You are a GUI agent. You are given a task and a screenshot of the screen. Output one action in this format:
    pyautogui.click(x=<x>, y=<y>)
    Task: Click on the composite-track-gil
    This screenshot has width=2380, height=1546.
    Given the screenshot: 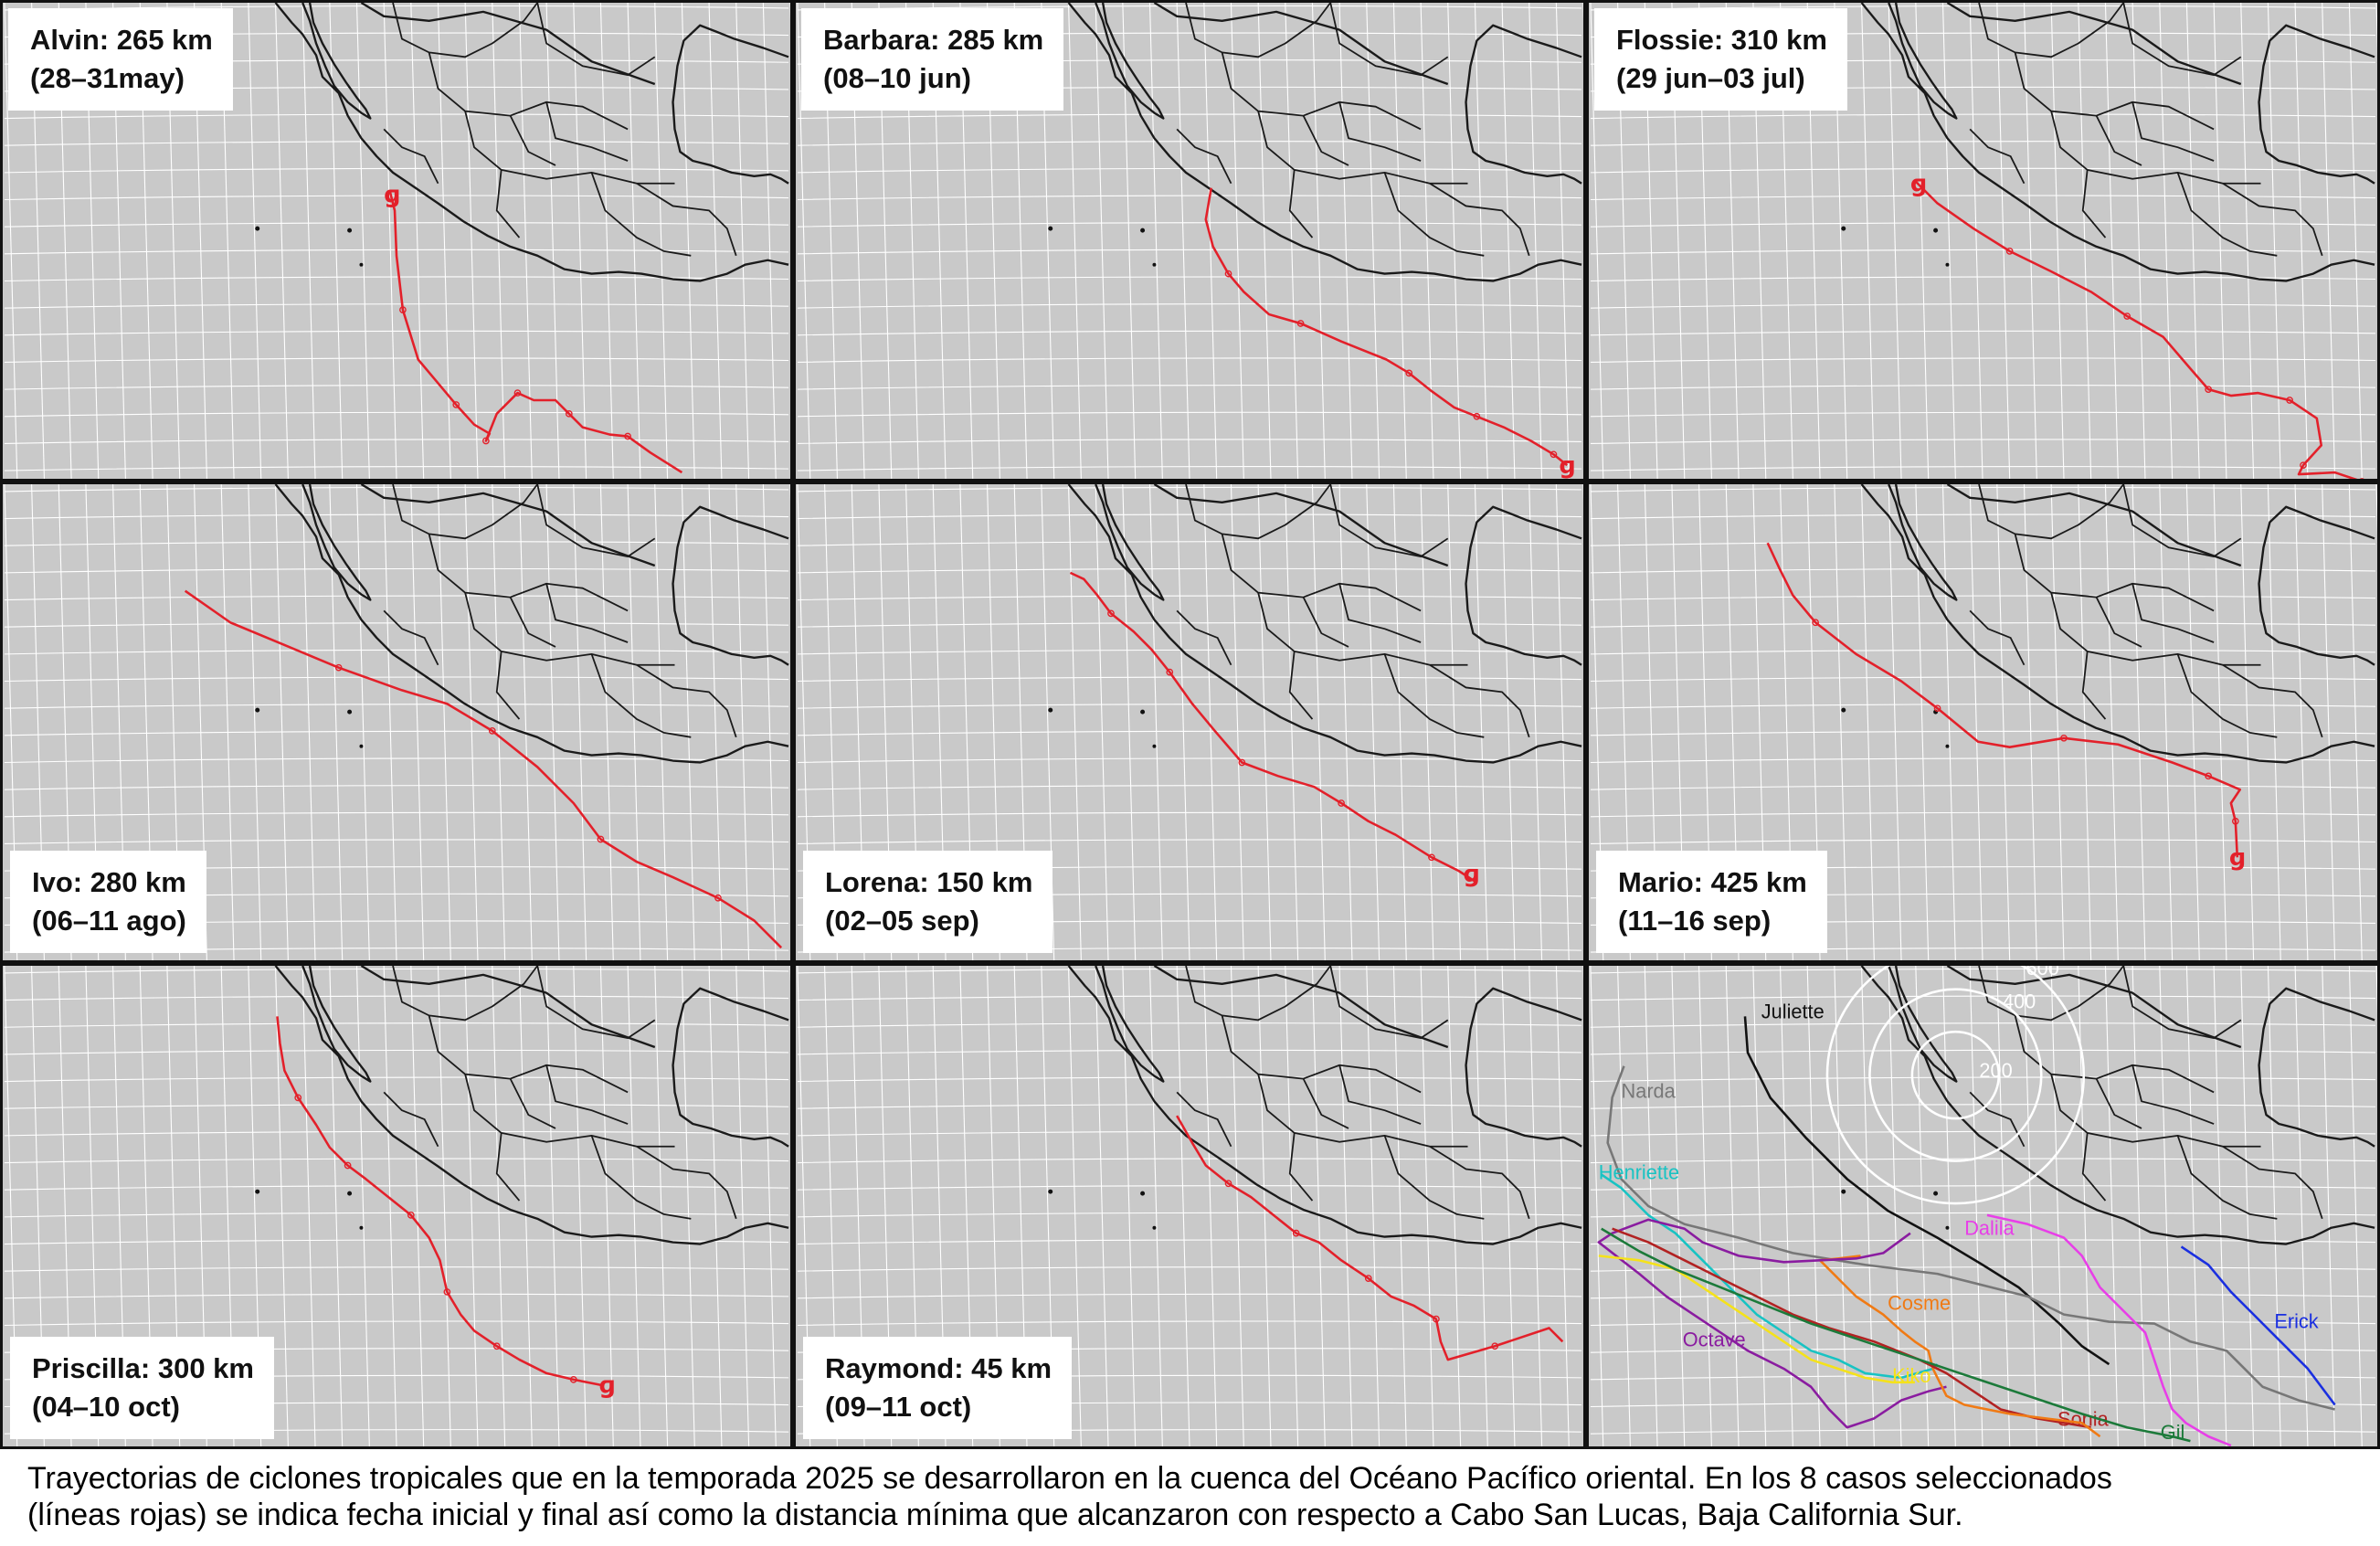 What is the action you would take?
    pyautogui.click(x=1896, y=1335)
    